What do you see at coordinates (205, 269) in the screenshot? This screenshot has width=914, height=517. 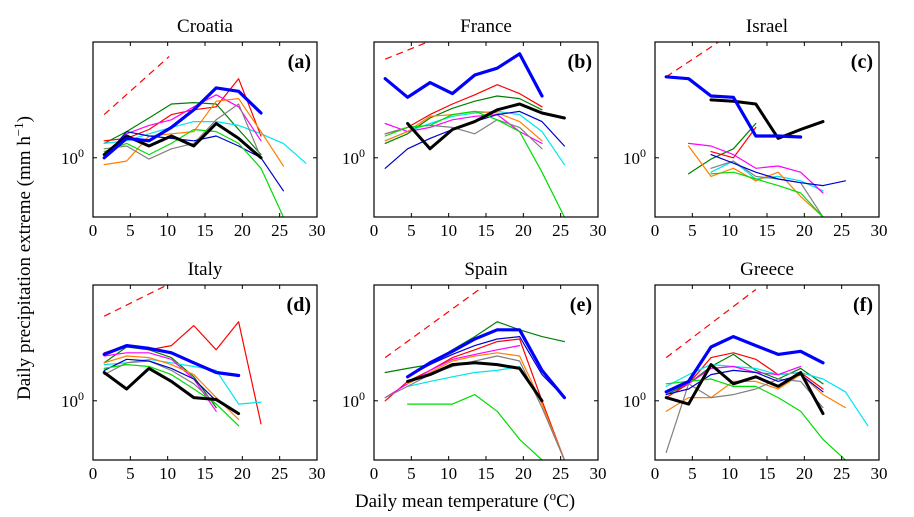 I see `panel-title: Italy` at bounding box center [205, 269].